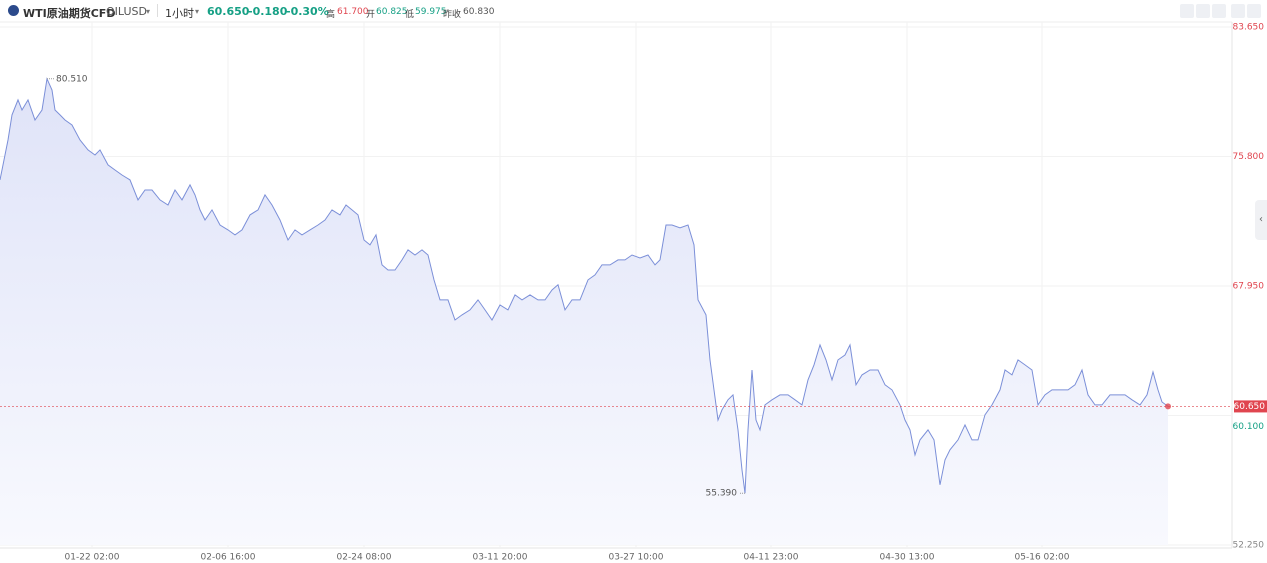 The height and width of the screenshot is (563, 1267). Describe the element at coordinates (452, 15) in the screenshot. I see `prev-label: 昨收` at that location.